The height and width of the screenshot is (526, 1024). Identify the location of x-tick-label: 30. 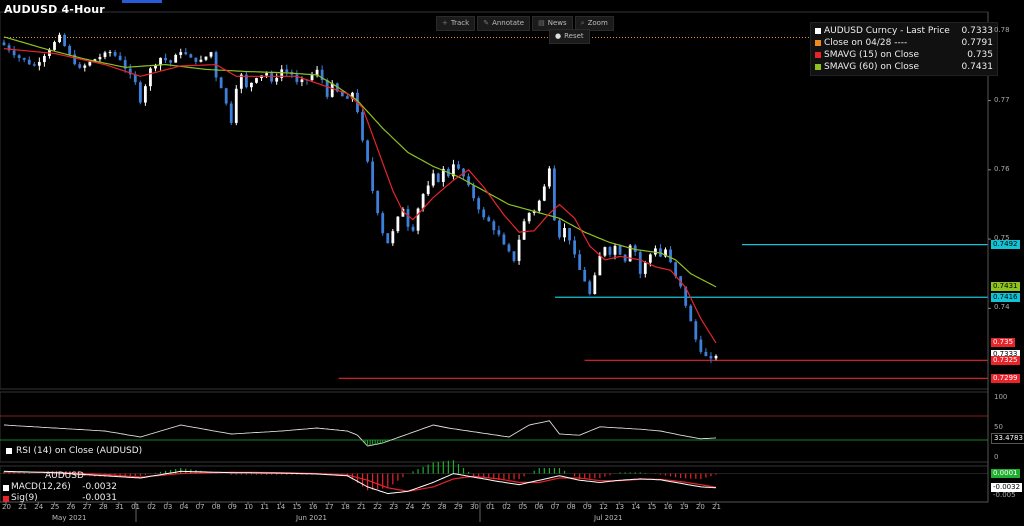
(474, 507).